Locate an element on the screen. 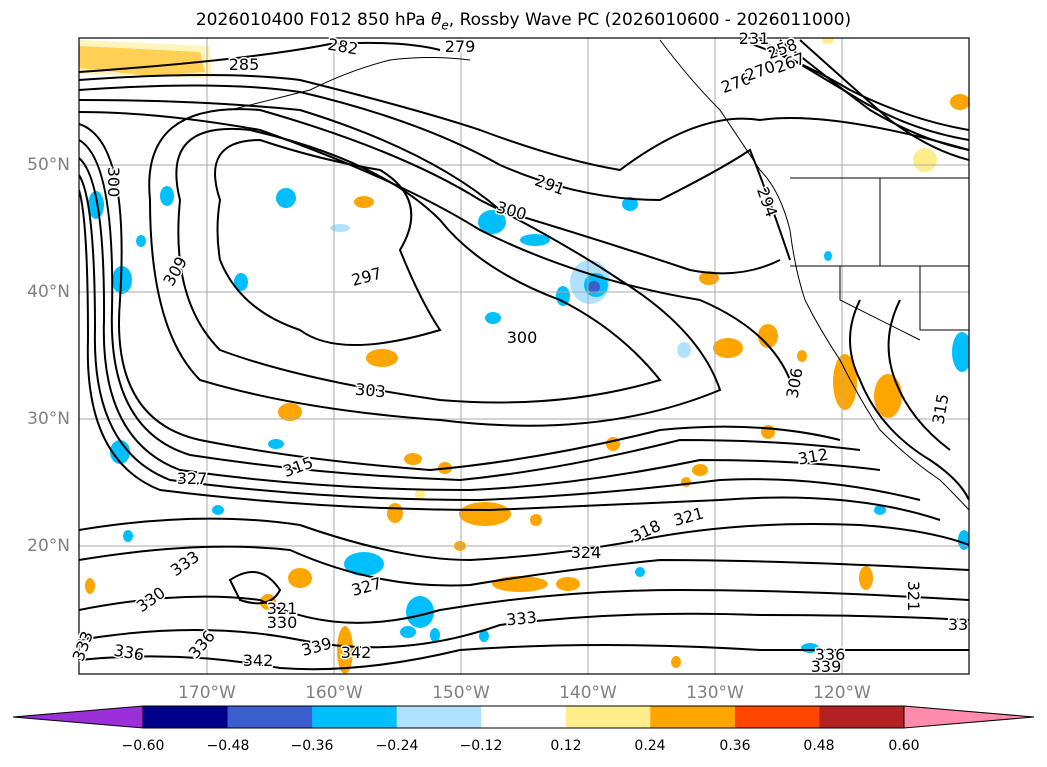 The width and height of the screenshot is (1047, 767). colorbar-tick: −0.36 is located at coordinates (312, 746).